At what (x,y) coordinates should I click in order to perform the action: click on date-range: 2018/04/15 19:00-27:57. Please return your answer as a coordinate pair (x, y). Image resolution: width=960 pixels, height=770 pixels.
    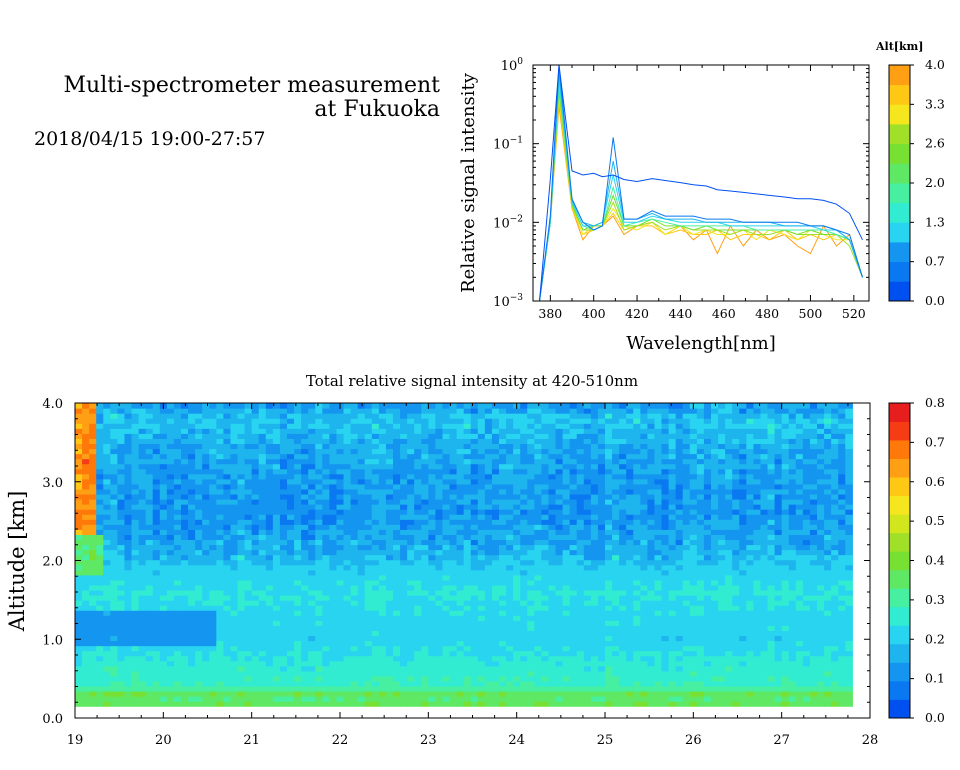
    Looking at the image, I should click on (150, 139).